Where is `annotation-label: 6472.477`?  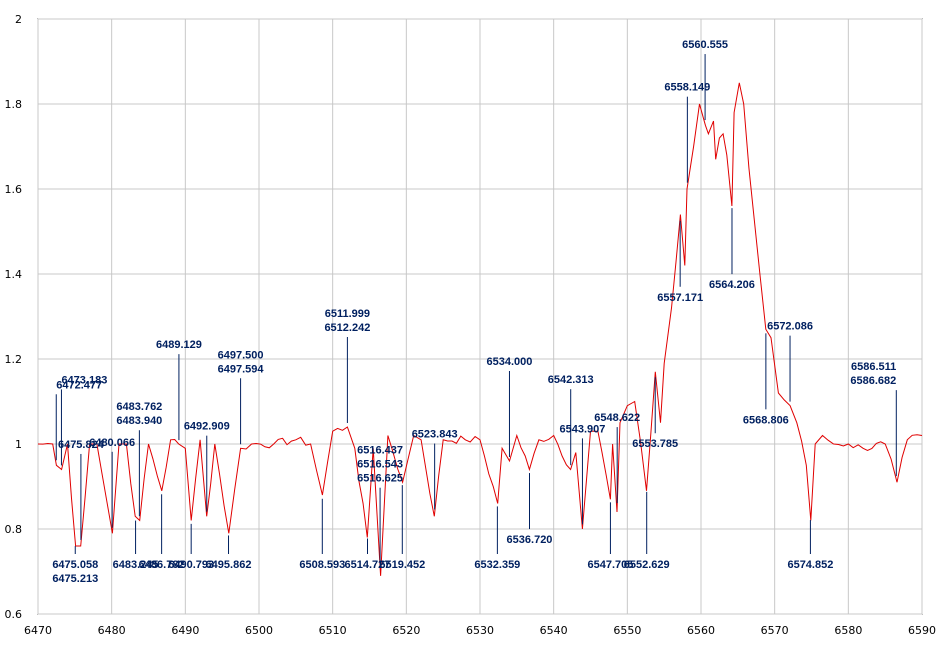 annotation-label: 6472.477 is located at coordinates (79, 385).